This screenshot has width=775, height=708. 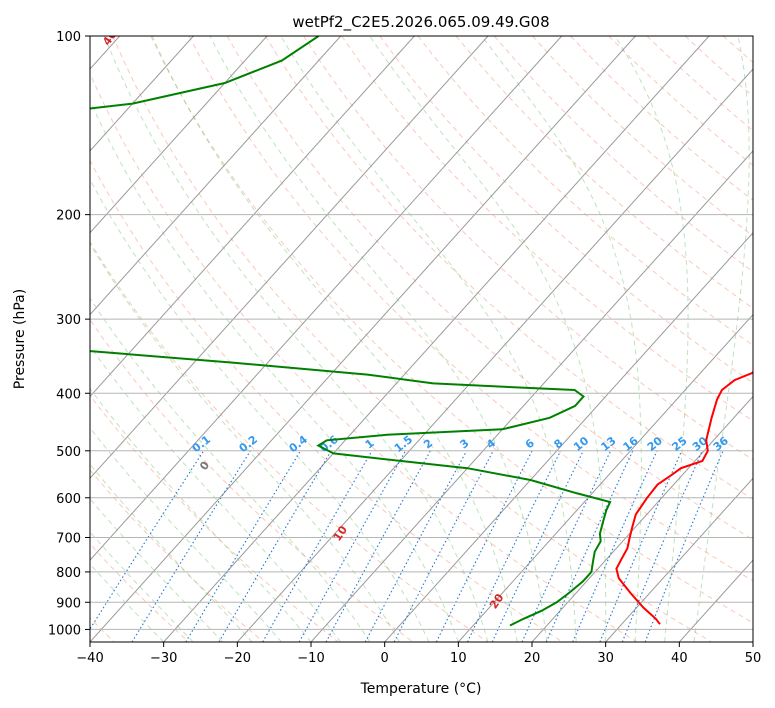 What do you see at coordinates (420, 22) in the screenshot?
I see `chart-title: wetPf2_C2E5.2026.065.09.49.G08` at bounding box center [420, 22].